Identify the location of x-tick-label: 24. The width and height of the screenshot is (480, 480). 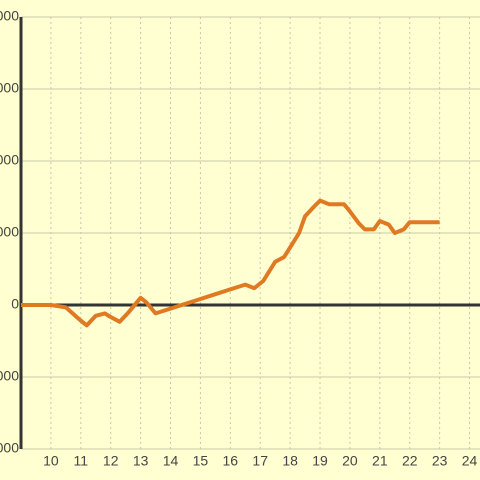
(470, 461).